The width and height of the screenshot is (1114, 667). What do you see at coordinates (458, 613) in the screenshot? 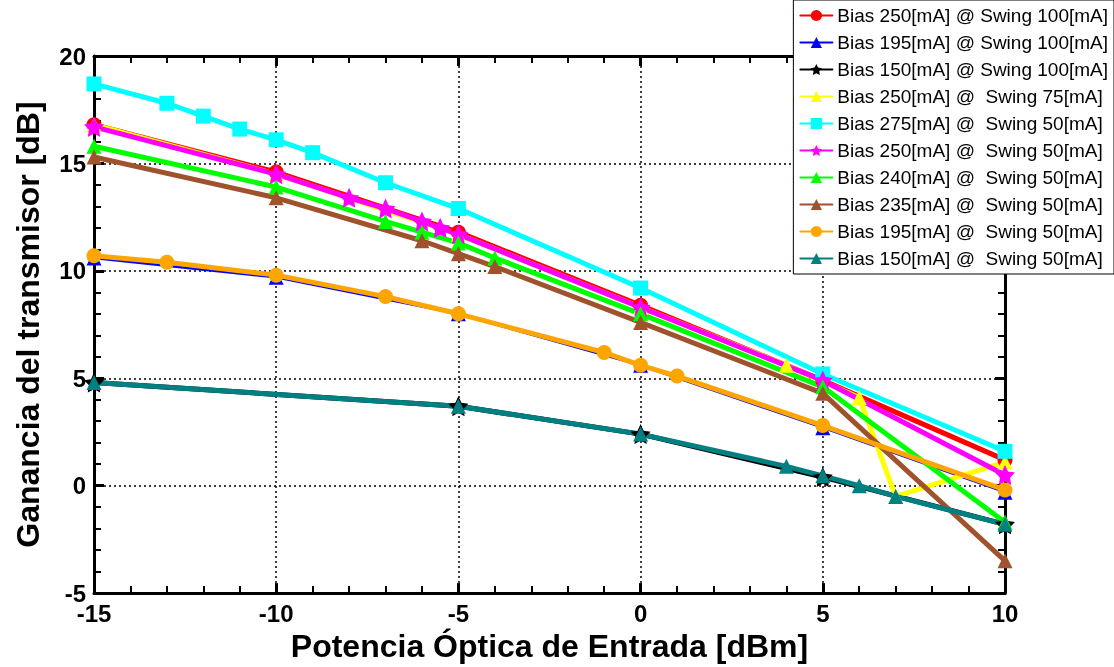
I see `x-tick-label: -5` at bounding box center [458, 613].